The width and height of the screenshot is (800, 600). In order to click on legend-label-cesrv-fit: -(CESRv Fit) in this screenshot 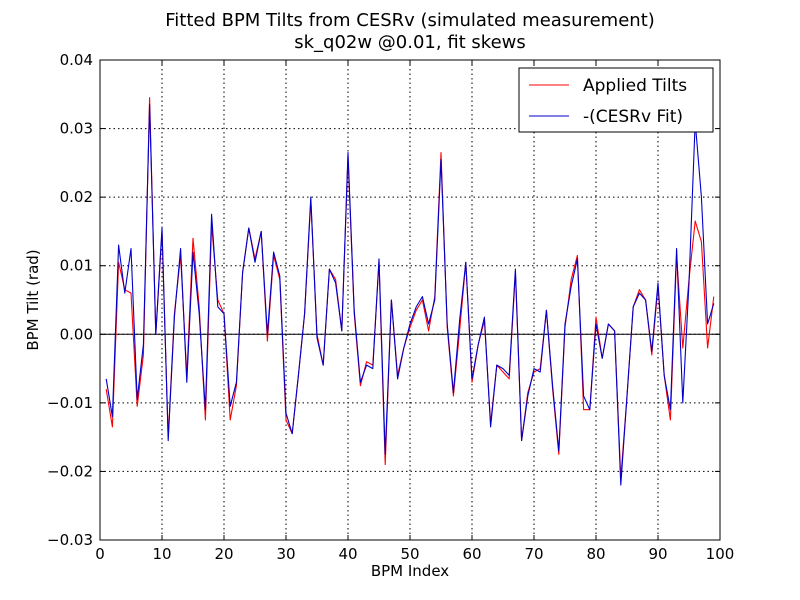, I will do `click(633, 117)`.